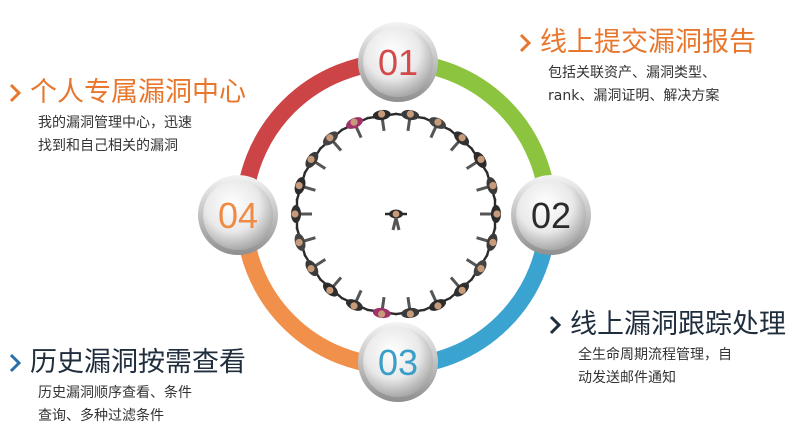  I want to click on node-03: 03, so click(398, 362).